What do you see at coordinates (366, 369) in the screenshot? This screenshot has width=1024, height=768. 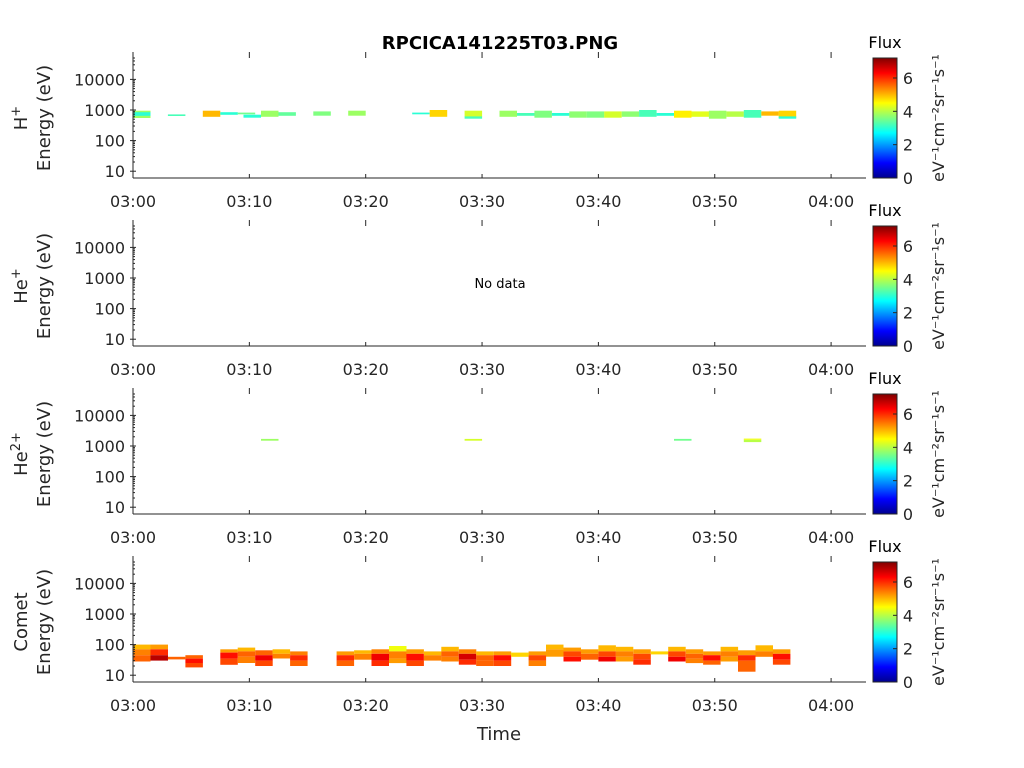 I see `x-tick-label: 03:20` at bounding box center [366, 369].